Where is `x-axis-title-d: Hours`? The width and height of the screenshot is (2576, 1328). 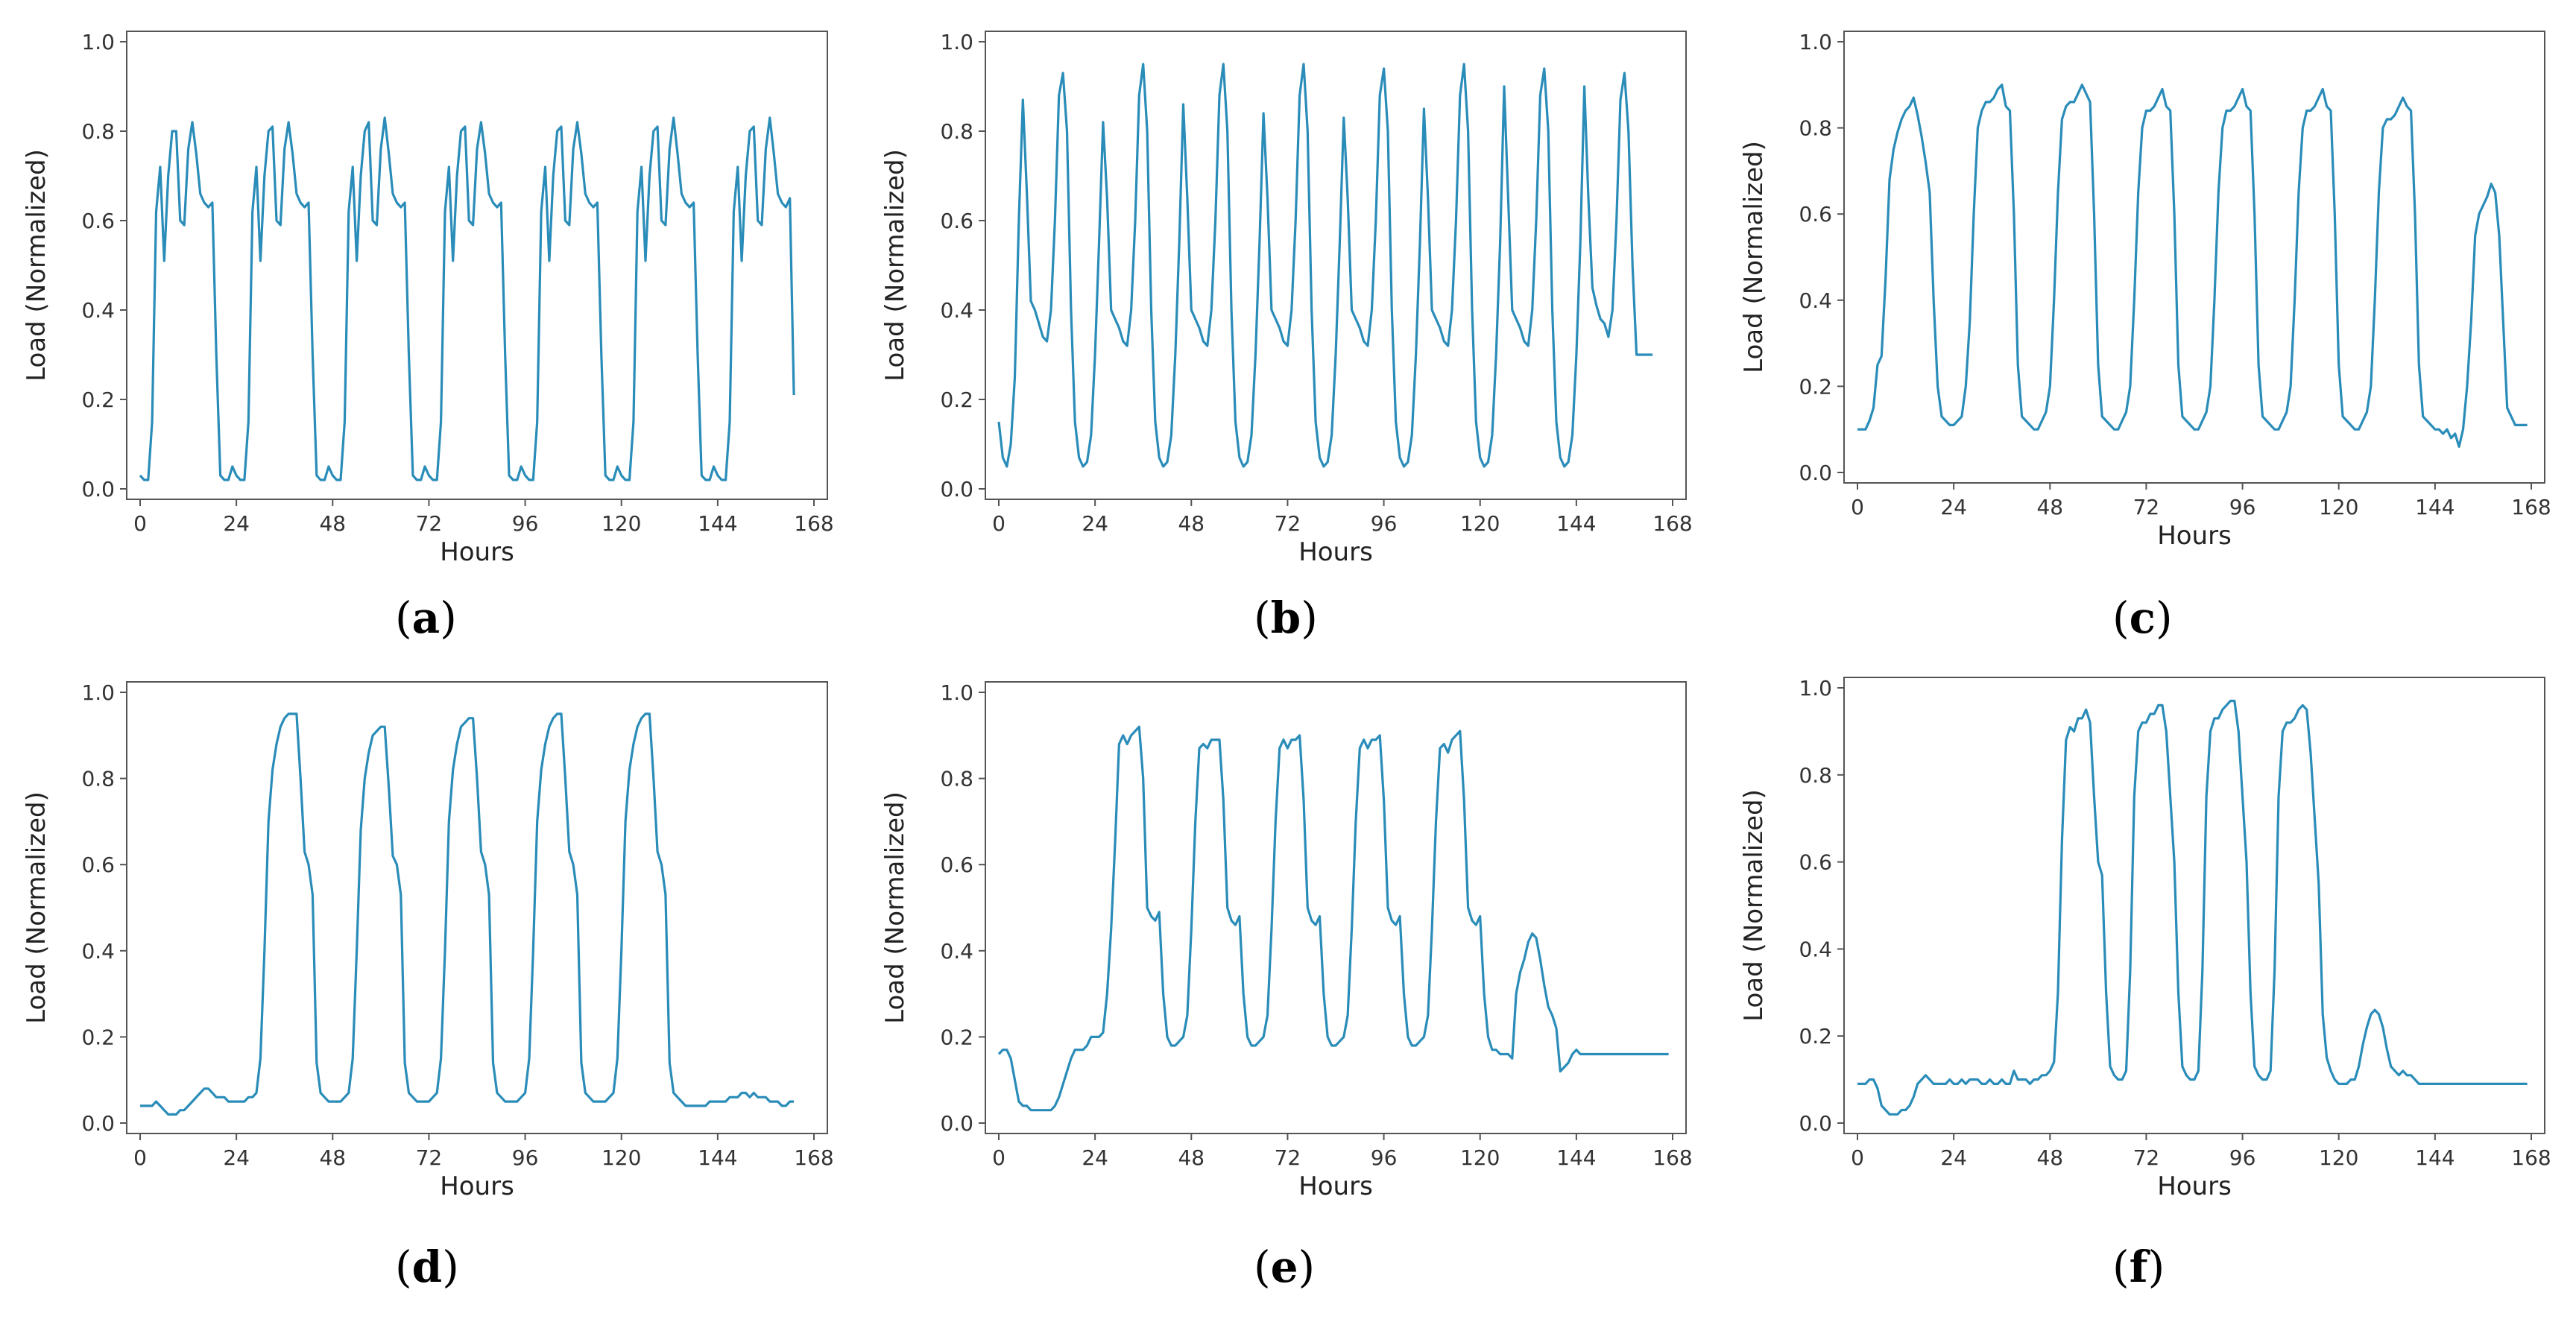
x-axis-title-d: Hours is located at coordinates (477, 1187).